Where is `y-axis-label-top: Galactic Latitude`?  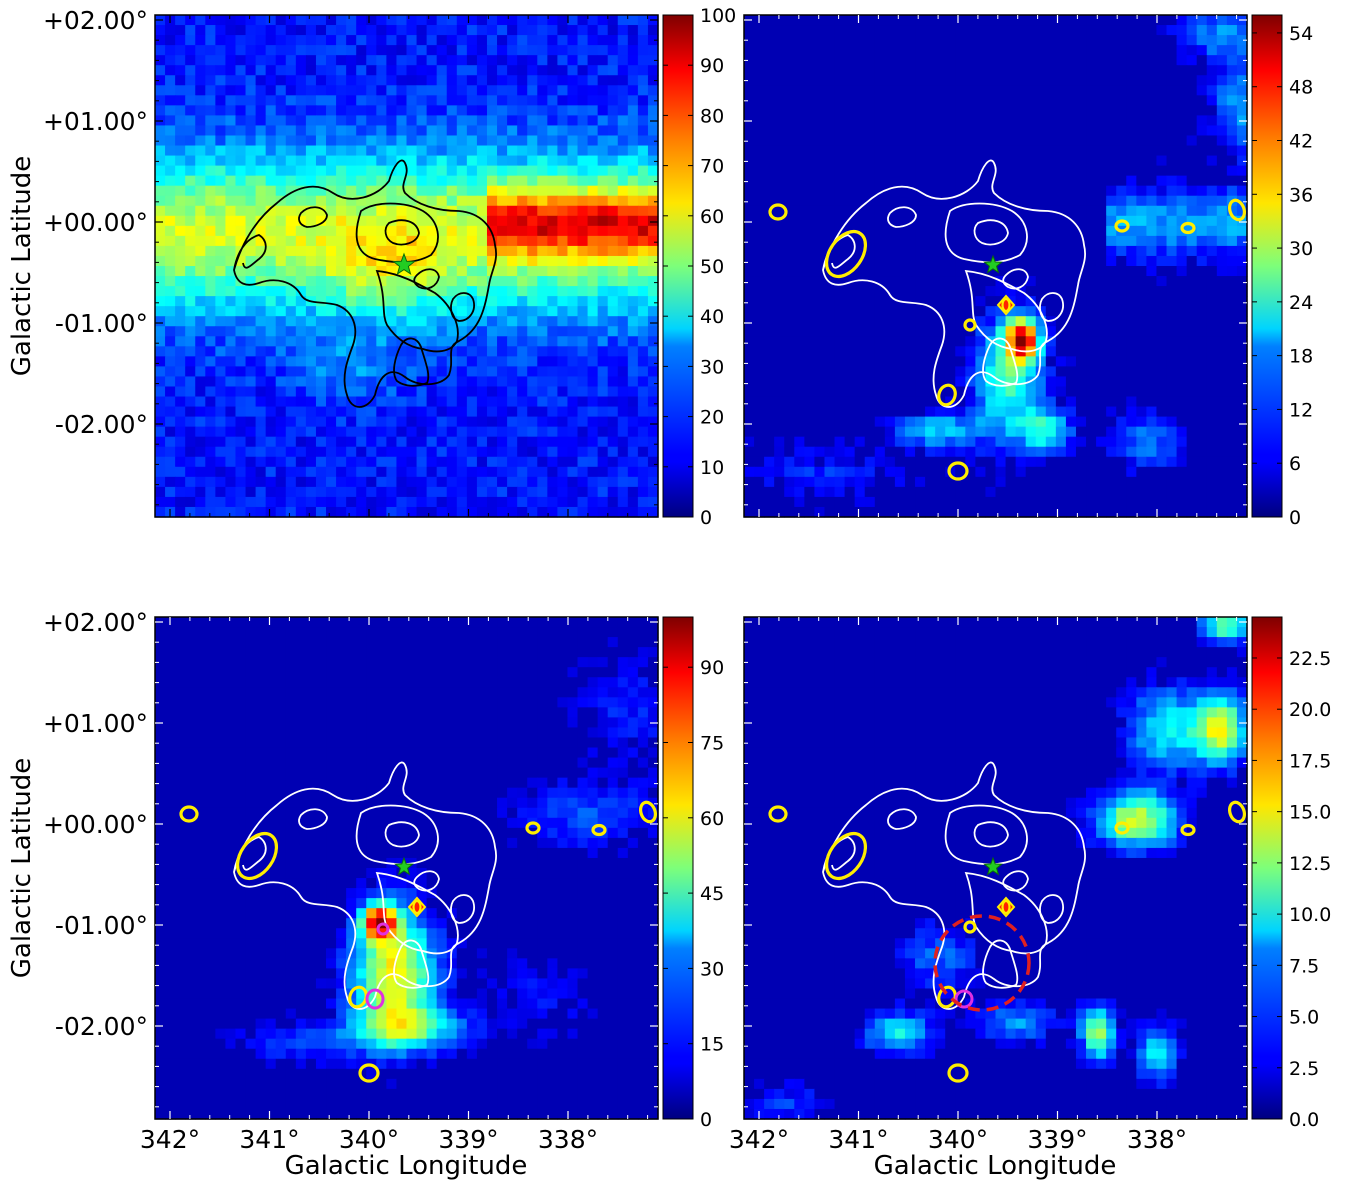 y-axis-label-top: Galactic Latitude is located at coordinates (22, 266).